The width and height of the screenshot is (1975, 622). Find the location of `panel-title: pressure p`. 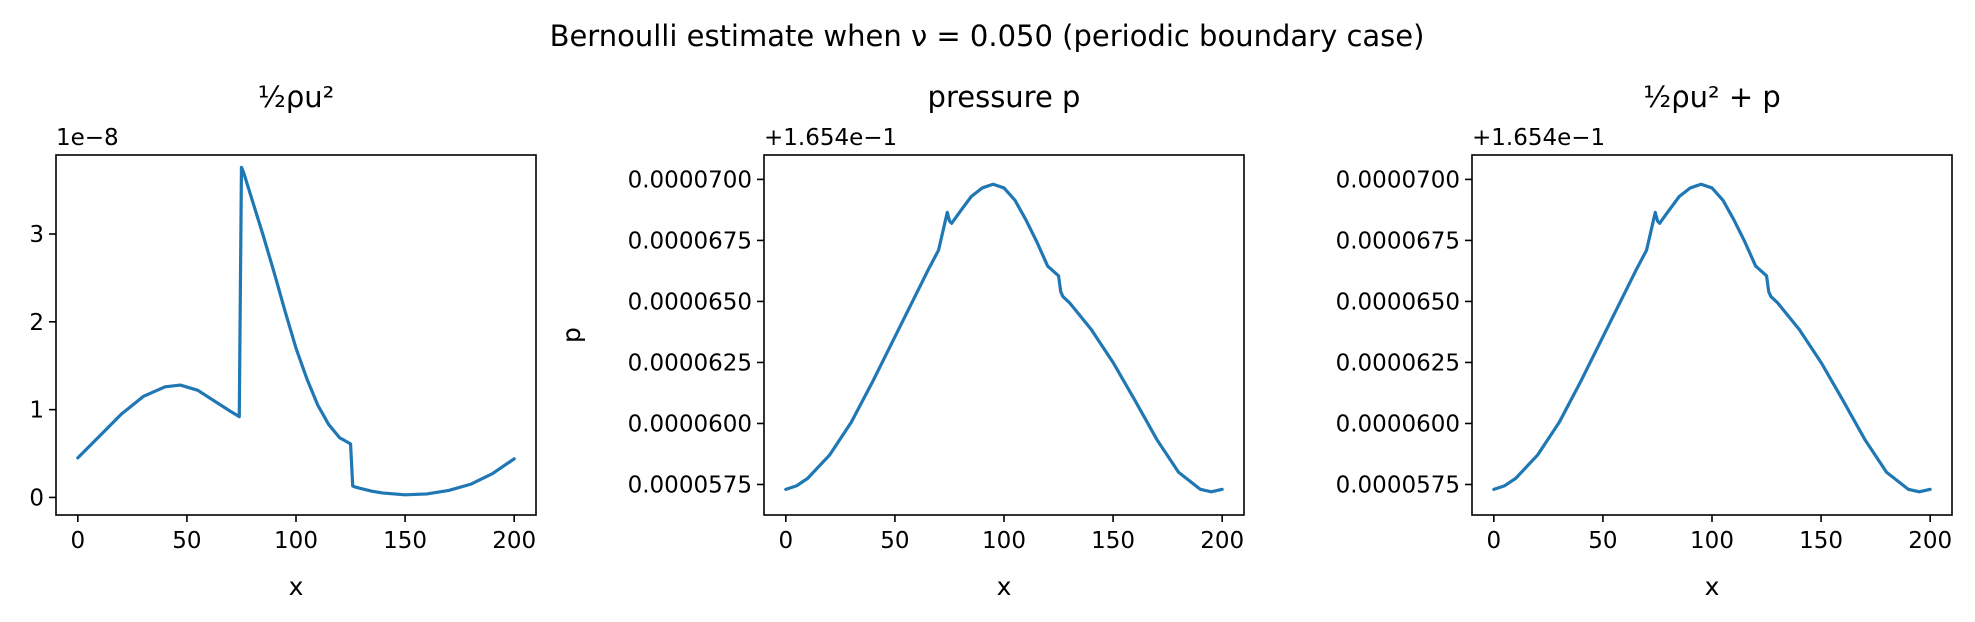

panel-title: pressure p is located at coordinates (1004, 97).